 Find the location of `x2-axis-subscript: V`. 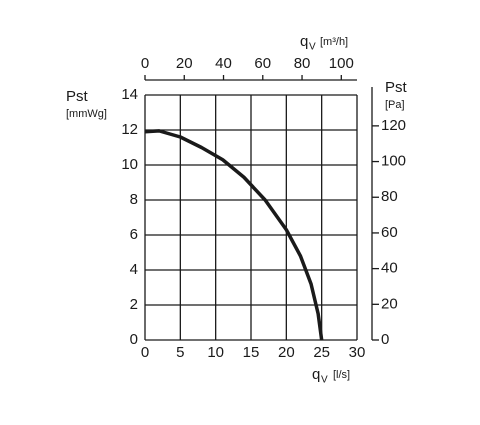

x2-axis-subscript: V is located at coordinates (312, 47).